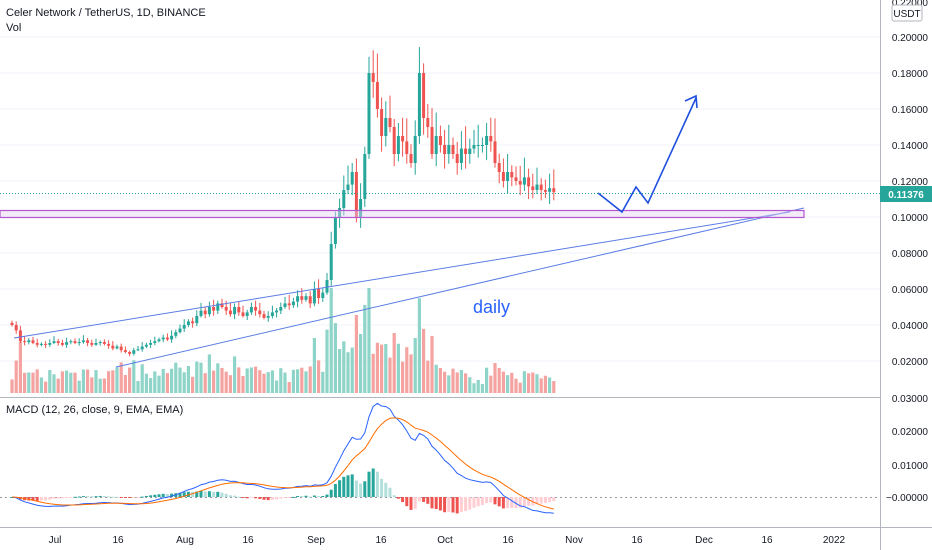 This screenshot has width=932, height=550. What do you see at coordinates (647, 155) in the screenshot?
I see `projection-path` at bounding box center [647, 155].